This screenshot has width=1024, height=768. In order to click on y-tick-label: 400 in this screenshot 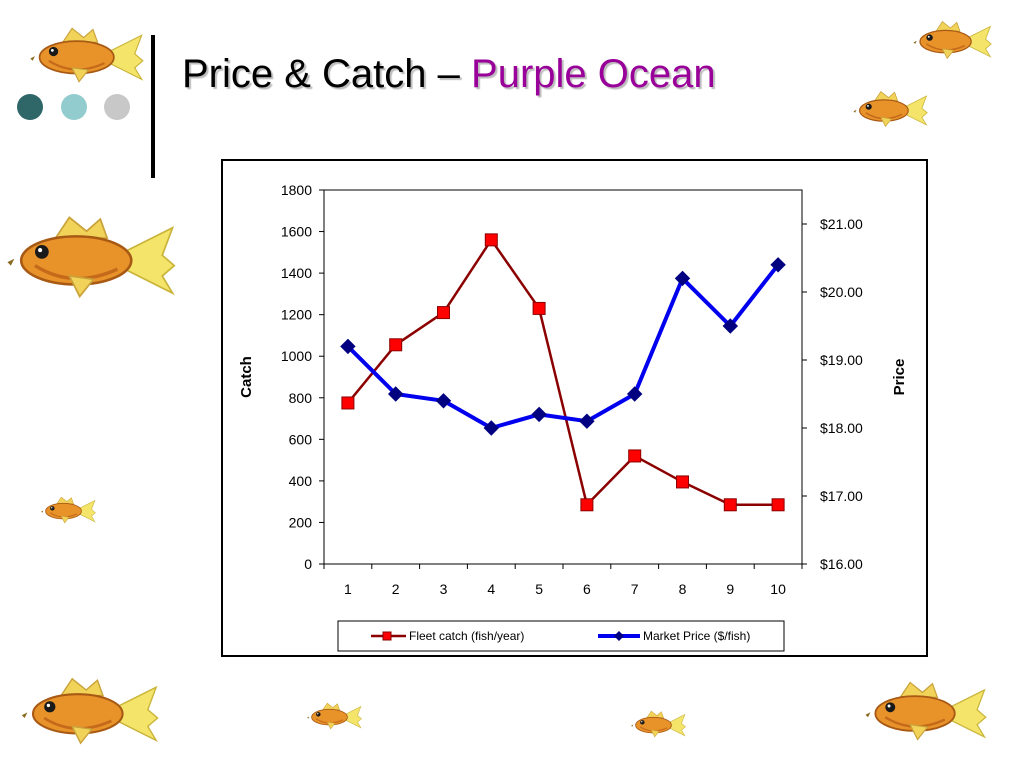, I will do `click(301, 481)`.